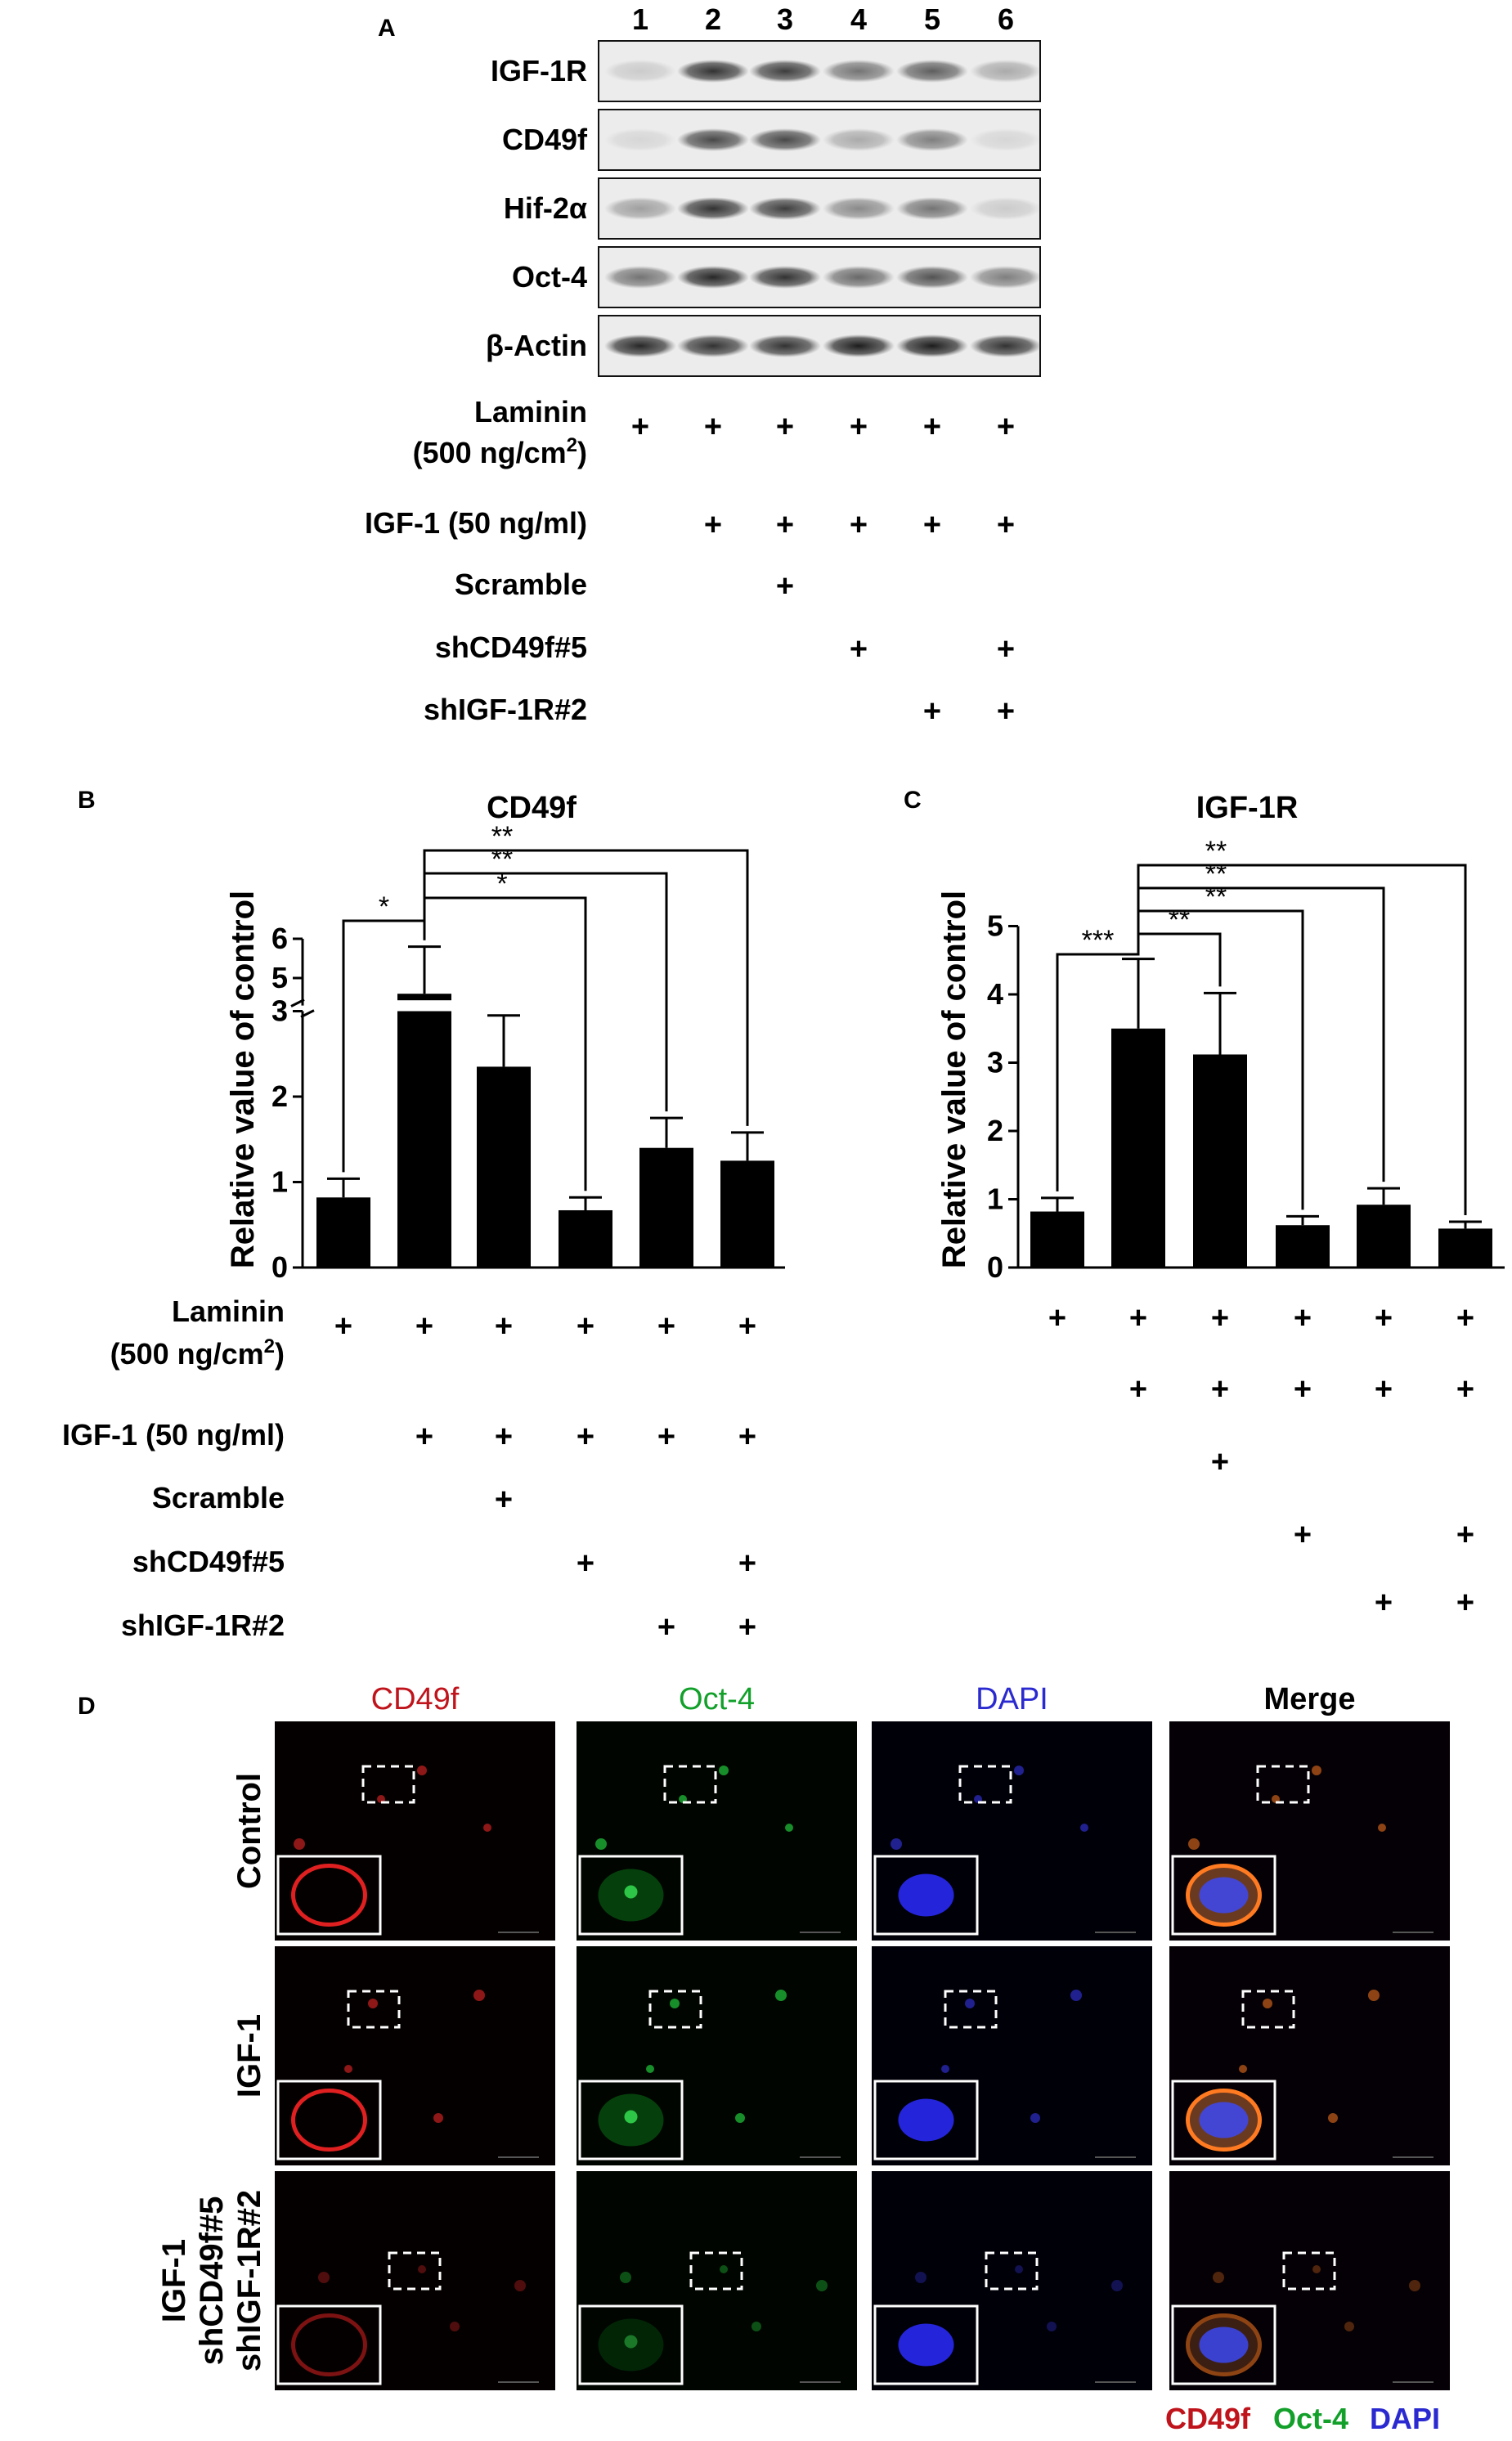  What do you see at coordinates (279, 1267) in the screenshot?
I see `y-tick-label: 0` at bounding box center [279, 1267].